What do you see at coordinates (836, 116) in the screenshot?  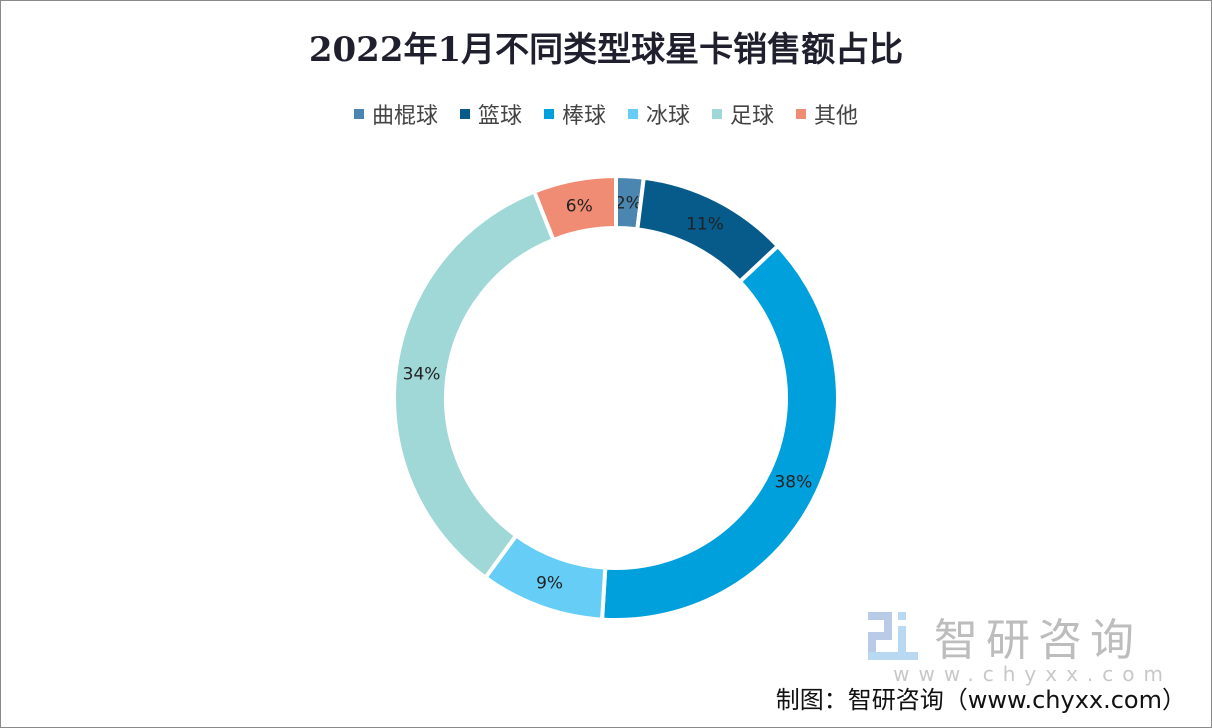 I see `legend-label: 其他` at bounding box center [836, 116].